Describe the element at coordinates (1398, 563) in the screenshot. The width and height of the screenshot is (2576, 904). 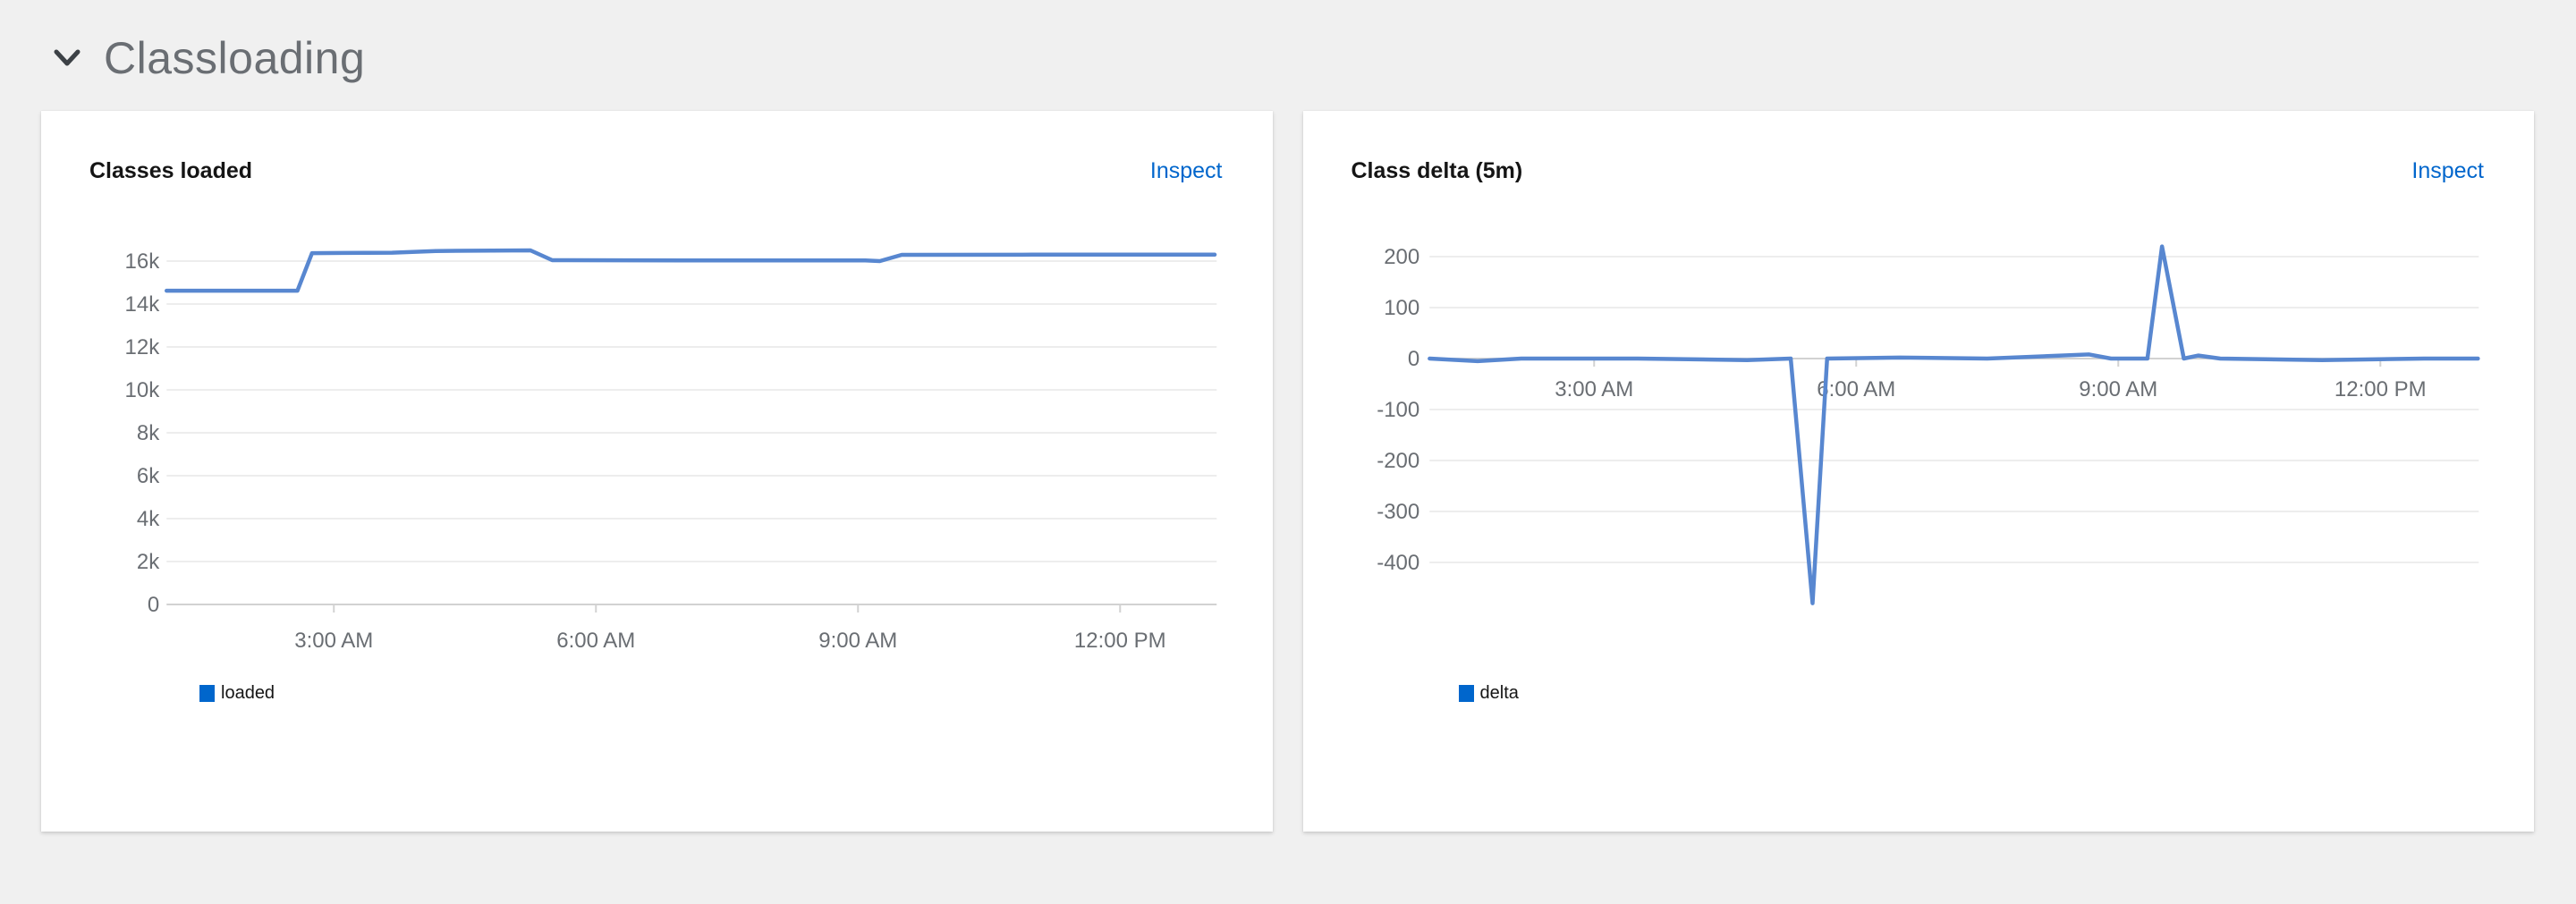
I see `svg-text: -400` at that location.